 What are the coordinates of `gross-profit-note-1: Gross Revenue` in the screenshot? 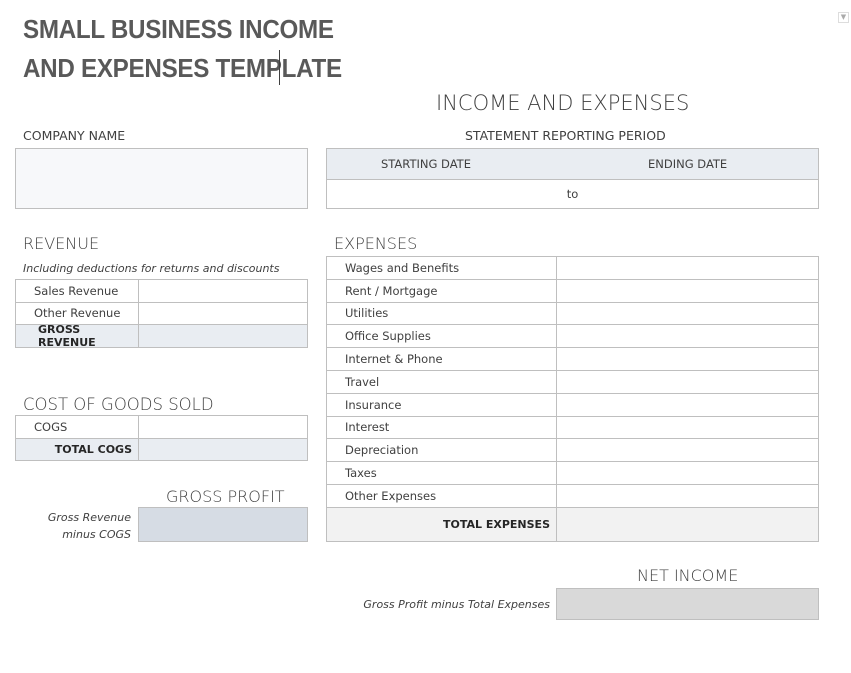 It's located at (89, 517).